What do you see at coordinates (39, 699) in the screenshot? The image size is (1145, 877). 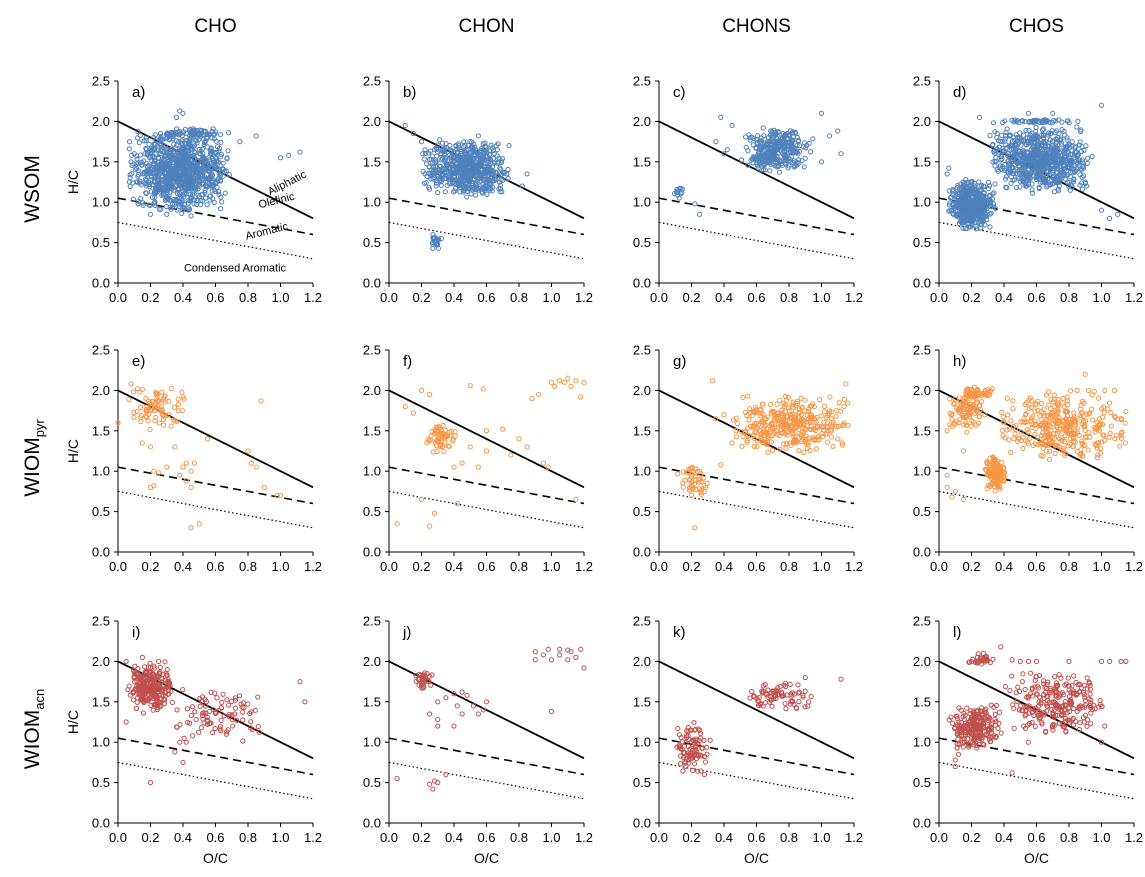 I see `row-title-subscript: acn` at bounding box center [39, 699].